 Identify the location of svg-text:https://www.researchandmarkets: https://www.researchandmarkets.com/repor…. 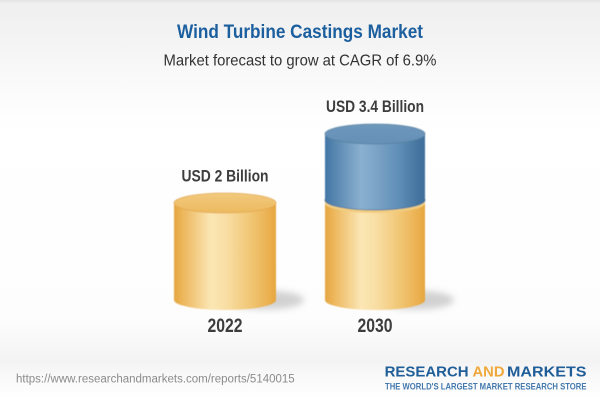
(155, 380).